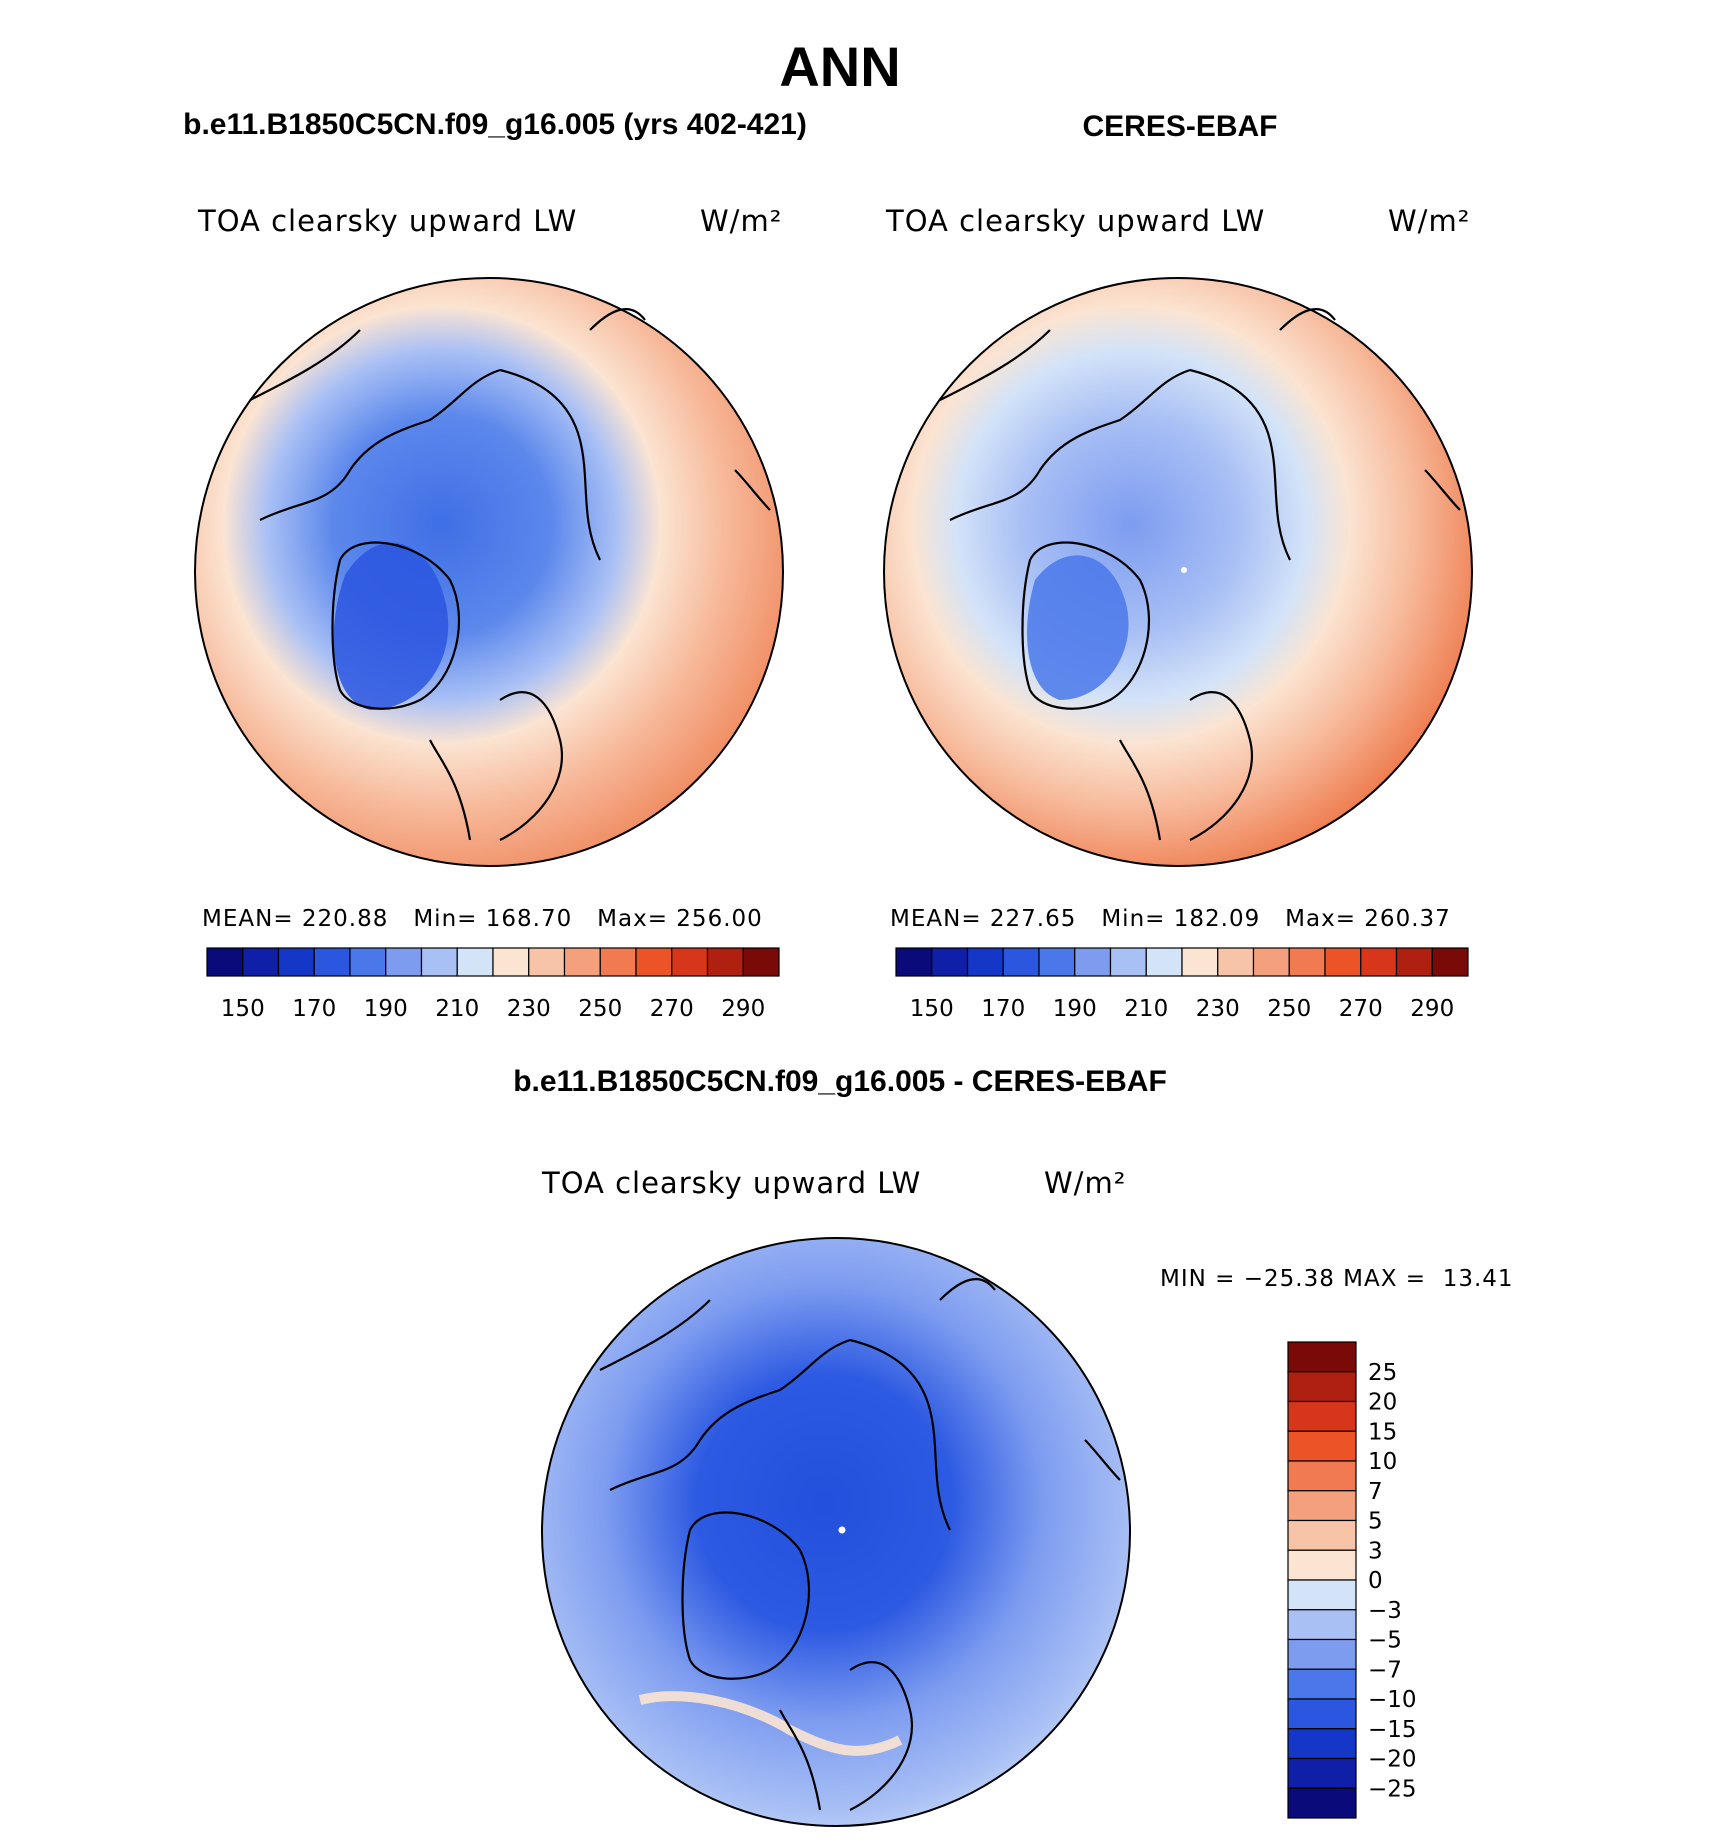 The width and height of the screenshot is (1710, 1840). Describe the element at coordinates (1392, 1760) in the screenshot. I see `colorbar-tick-label: −20` at that location.